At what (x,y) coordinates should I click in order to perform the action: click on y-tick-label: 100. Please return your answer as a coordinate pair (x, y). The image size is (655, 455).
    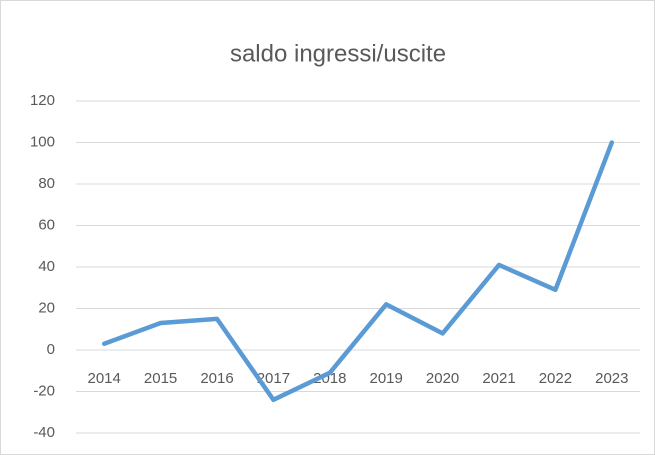
    Looking at the image, I should click on (42, 141).